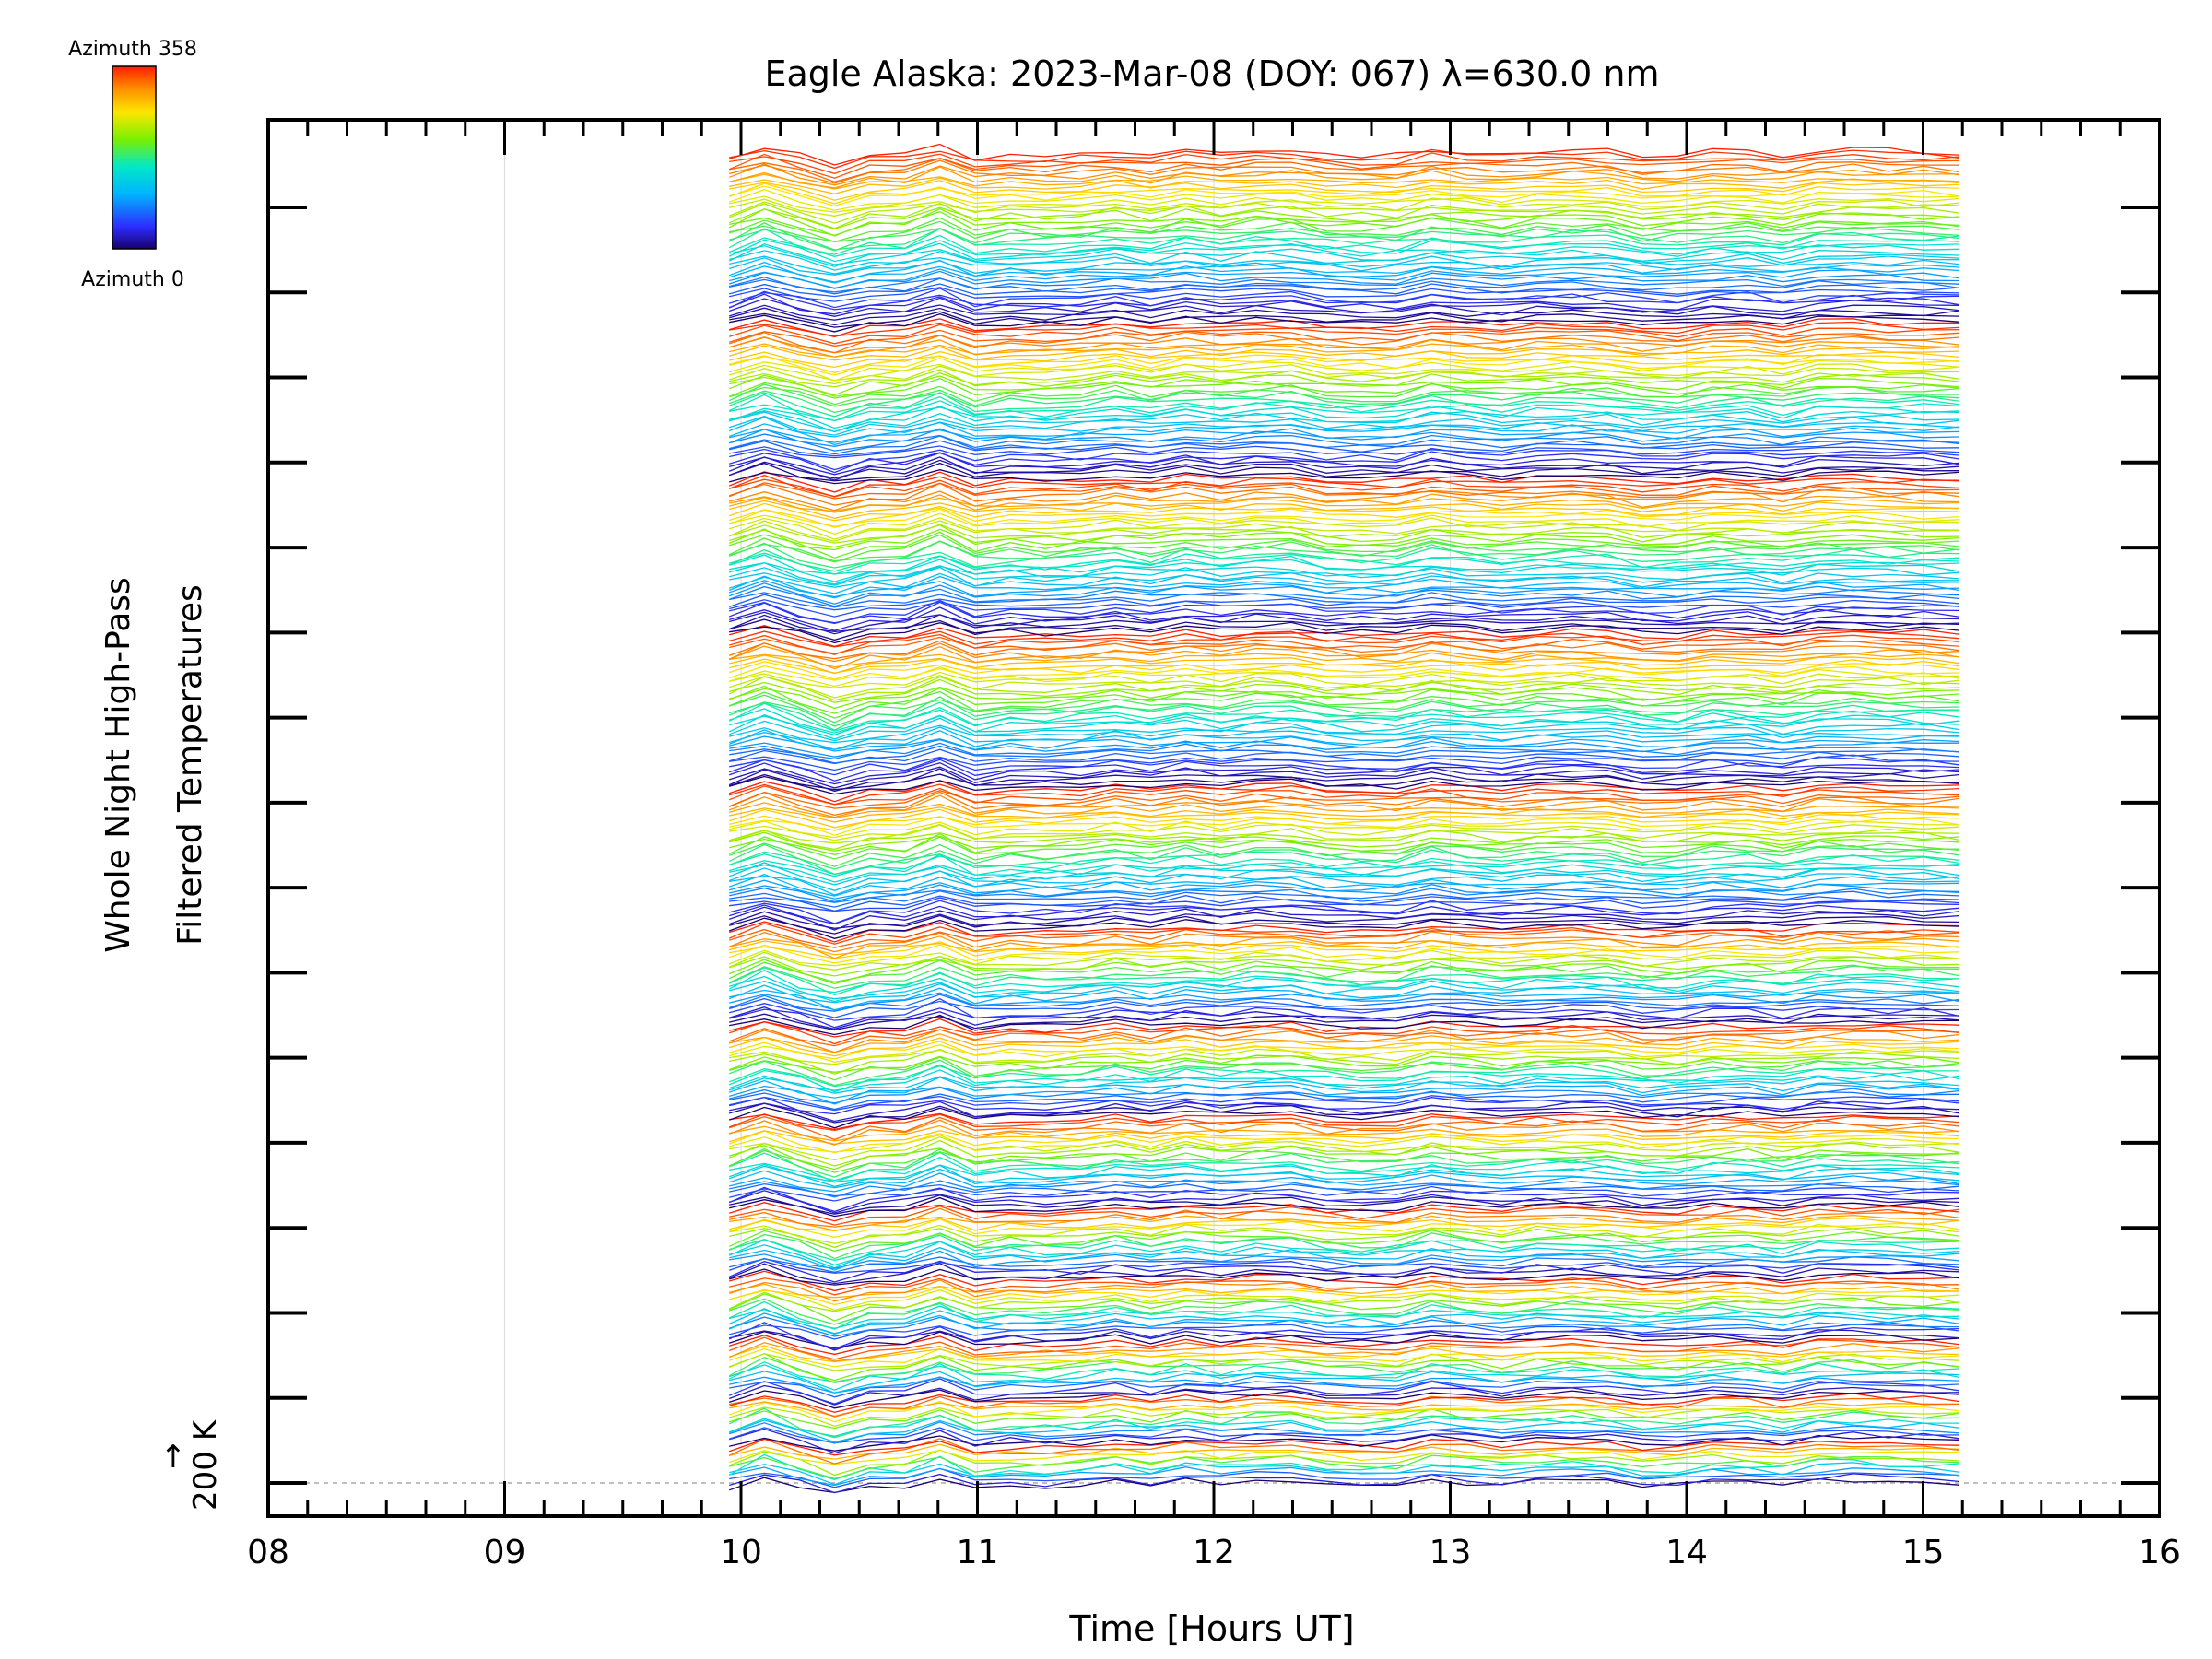  What do you see at coordinates (2159, 1552) in the screenshot?
I see `x-tick-label-16: 16` at bounding box center [2159, 1552].